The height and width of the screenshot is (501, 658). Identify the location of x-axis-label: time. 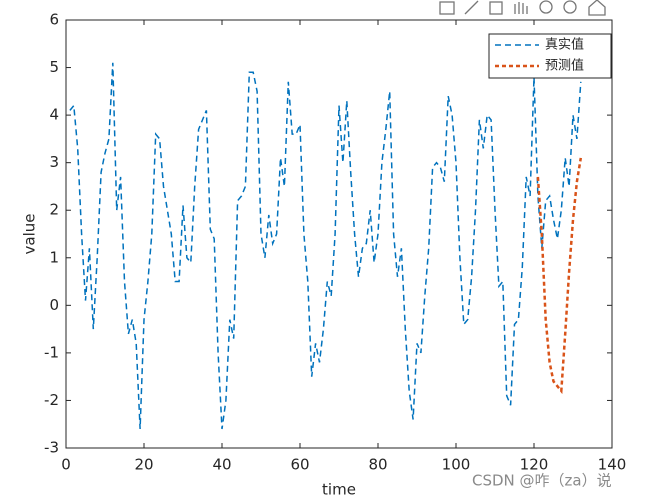
(339, 490).